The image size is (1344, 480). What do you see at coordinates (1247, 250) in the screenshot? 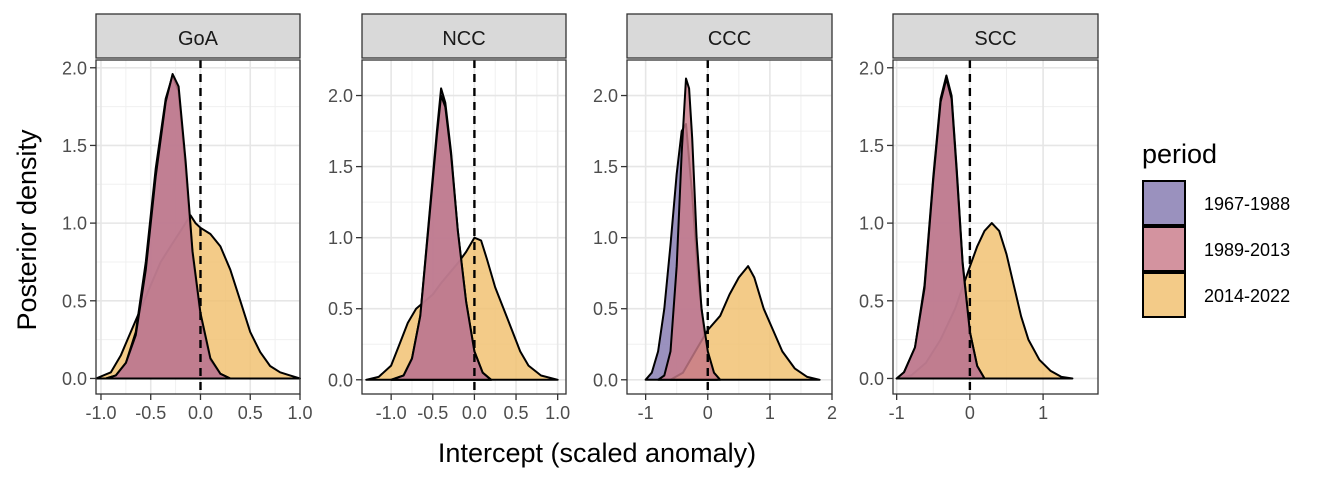
I see `legend-label: 1989-2013` at bounding box center [1247, 250].